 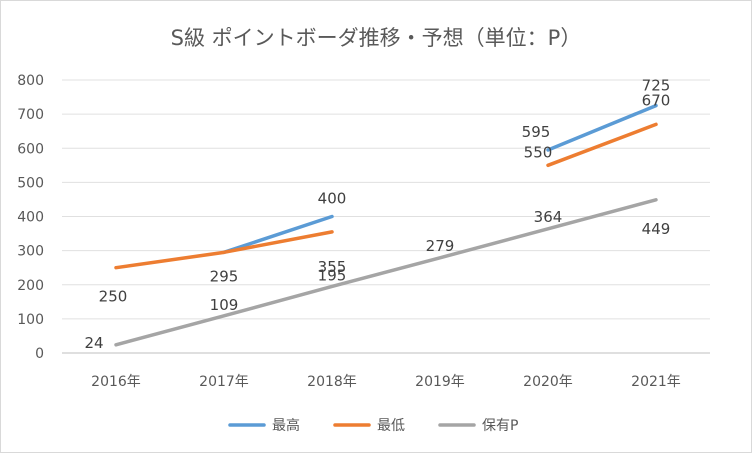 What do you see at coordinates (538, 152) in the screenshot?
I see `data-label: 550` at bounding box center [538, 152].